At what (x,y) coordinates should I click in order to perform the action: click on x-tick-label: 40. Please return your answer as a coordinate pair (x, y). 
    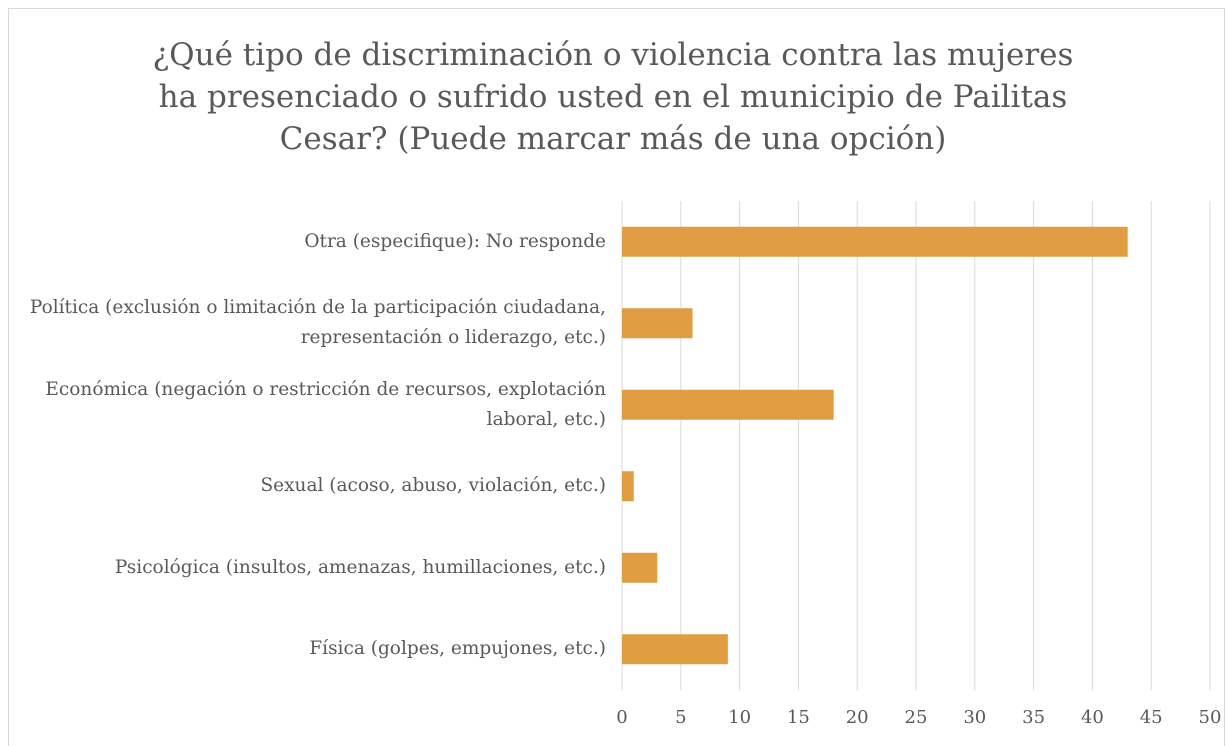
    Looking at the image, I should click on (1092, 717).